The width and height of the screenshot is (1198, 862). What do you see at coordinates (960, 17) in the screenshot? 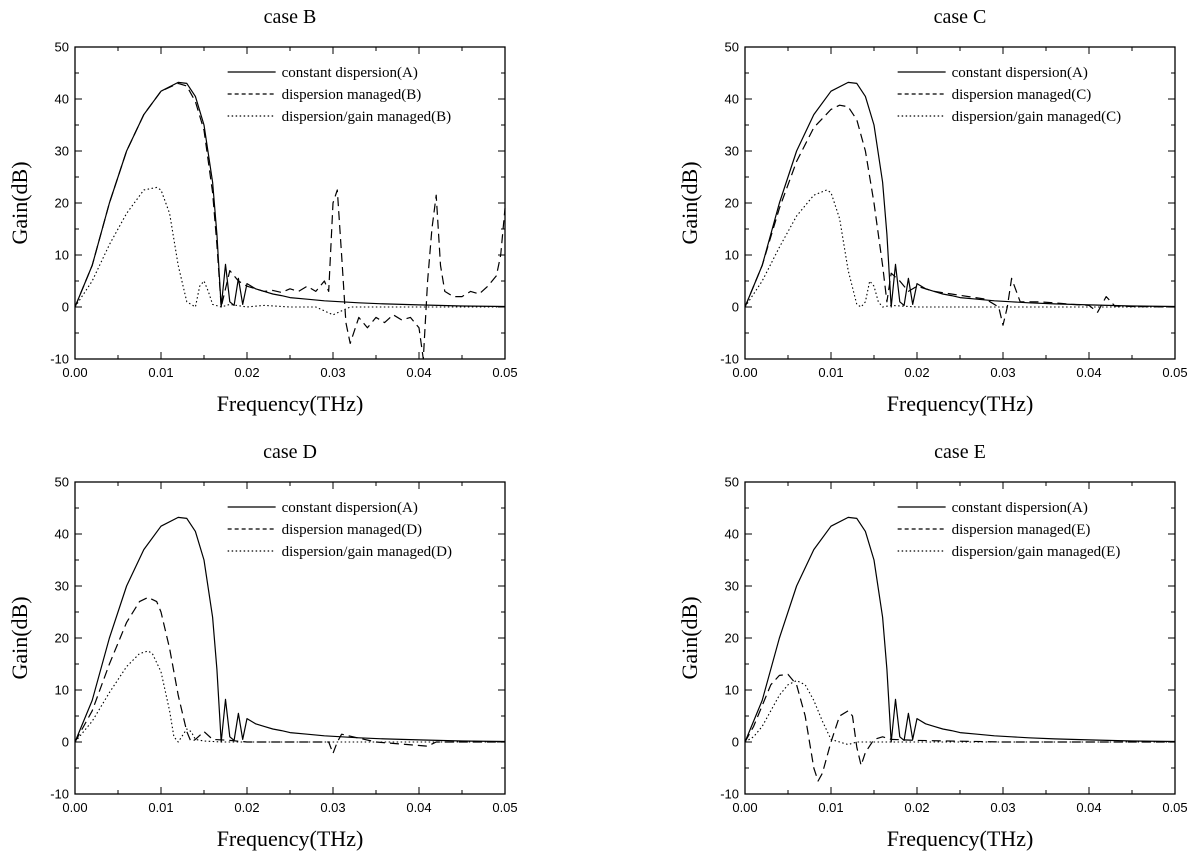
I see `chart-title: case C` at bounding box center [960, 17].